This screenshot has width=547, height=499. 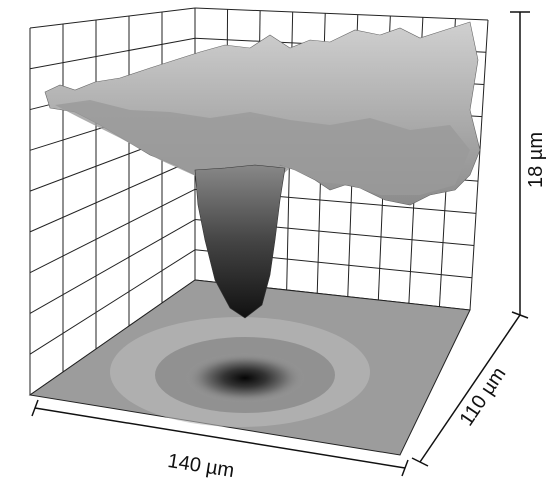 I want to click on x-dimension-line, so click(x=220, y=438).